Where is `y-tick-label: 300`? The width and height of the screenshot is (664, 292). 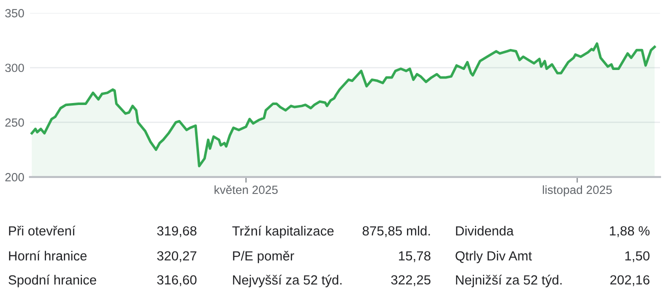 y-tick-label: 300 is located at coordinates (14, 68).